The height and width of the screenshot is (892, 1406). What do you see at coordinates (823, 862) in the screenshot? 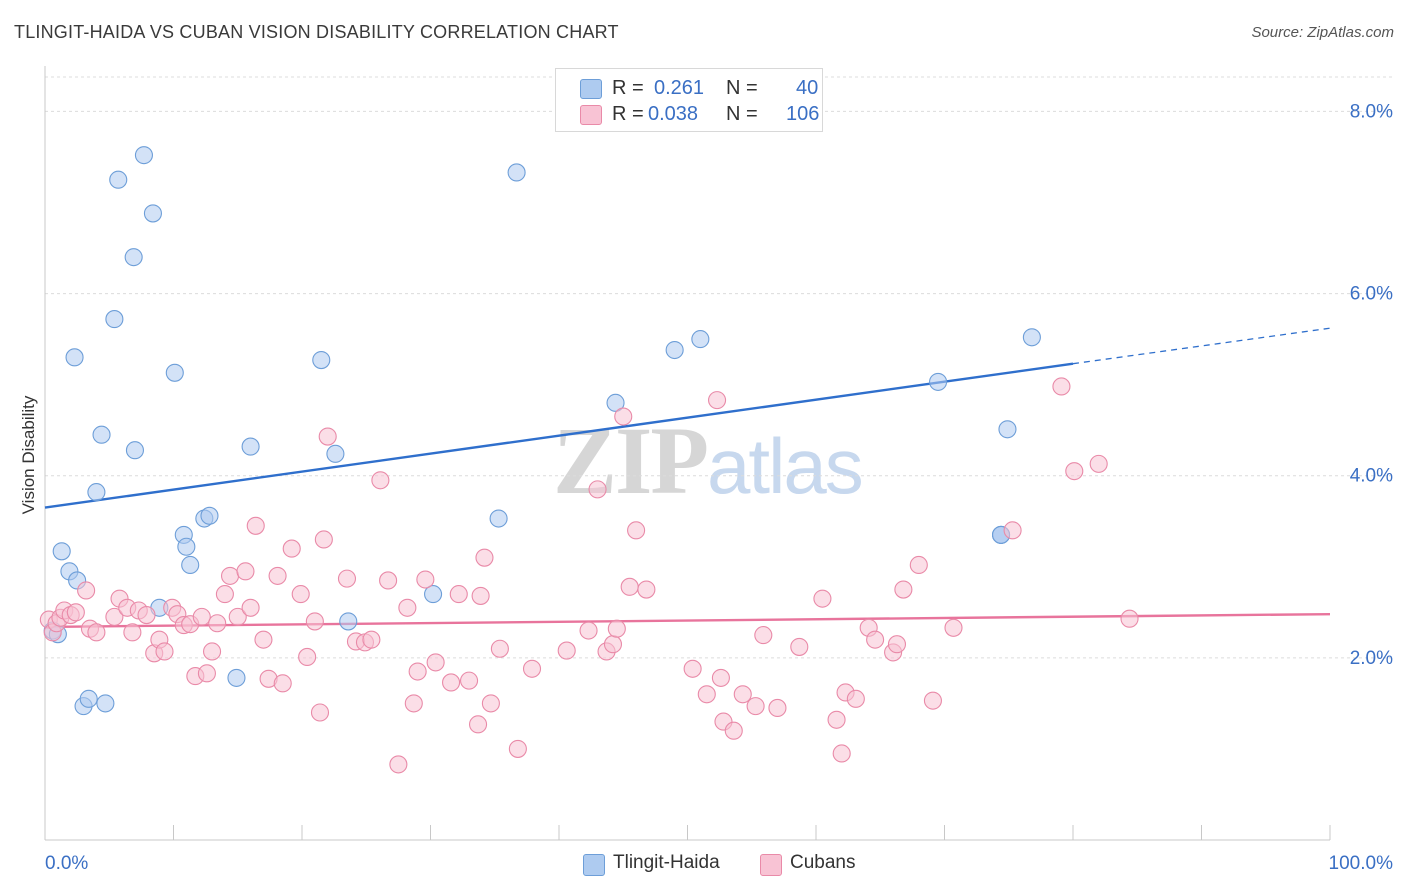
I see `bottom-legend-label: Cubans` at bounding box center [823, 862].